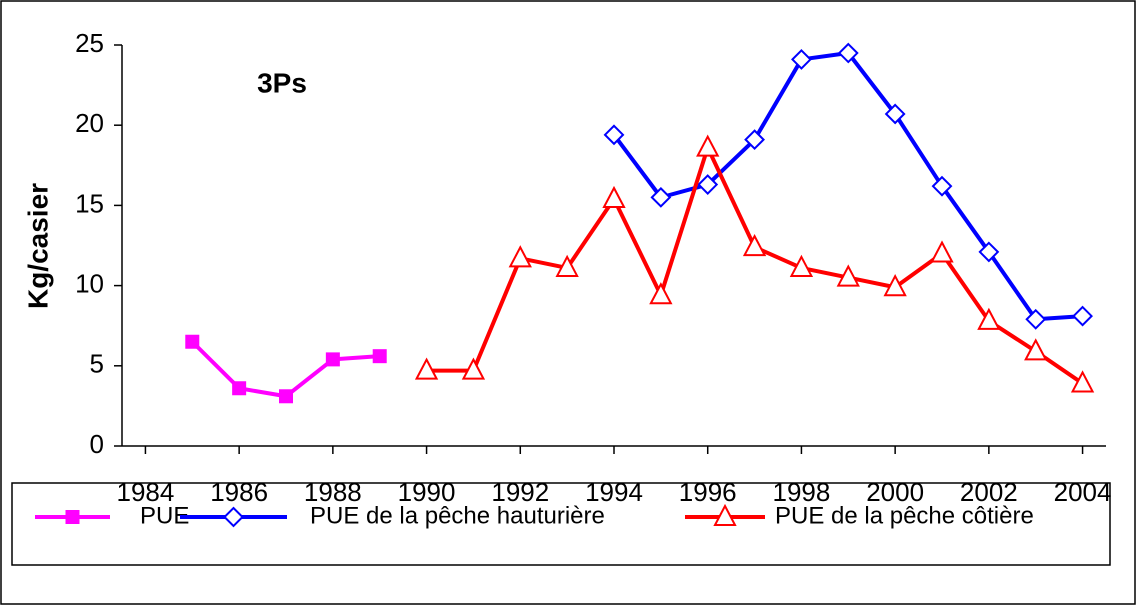 The width and height of the screenshot is (1136, 610). What do you see at coordinates (520, 492) in the screenshot?
I see `x-tick-label: 1992` at bounding box center [520, 492].